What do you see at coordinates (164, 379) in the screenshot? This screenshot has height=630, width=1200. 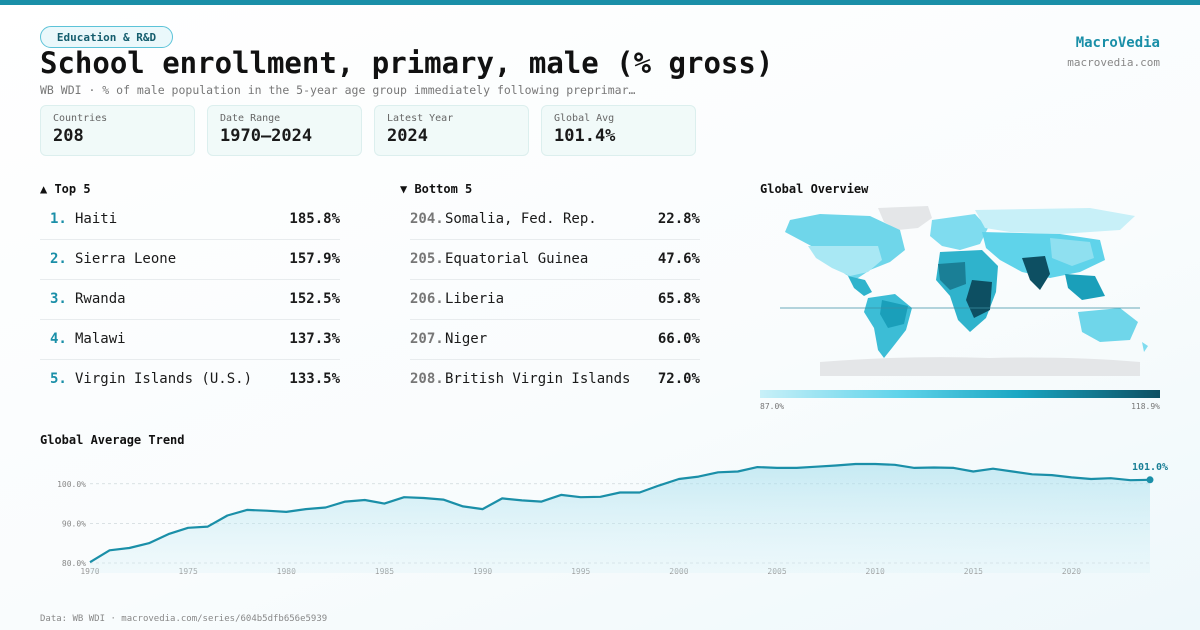 I see `country-name: Virgin Islands (U.S.)` at bounding box center [164, 379].